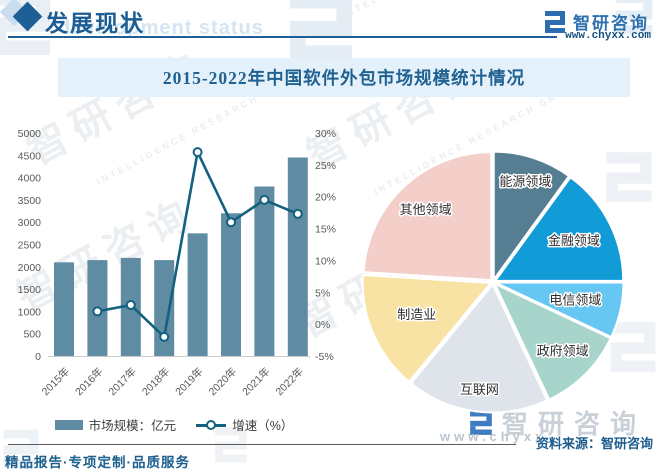 This screenshot has height=472, width=657. Describe the element at coordinates (325, 166) in the screenshot. I see `svg-text: 25%` at that location.